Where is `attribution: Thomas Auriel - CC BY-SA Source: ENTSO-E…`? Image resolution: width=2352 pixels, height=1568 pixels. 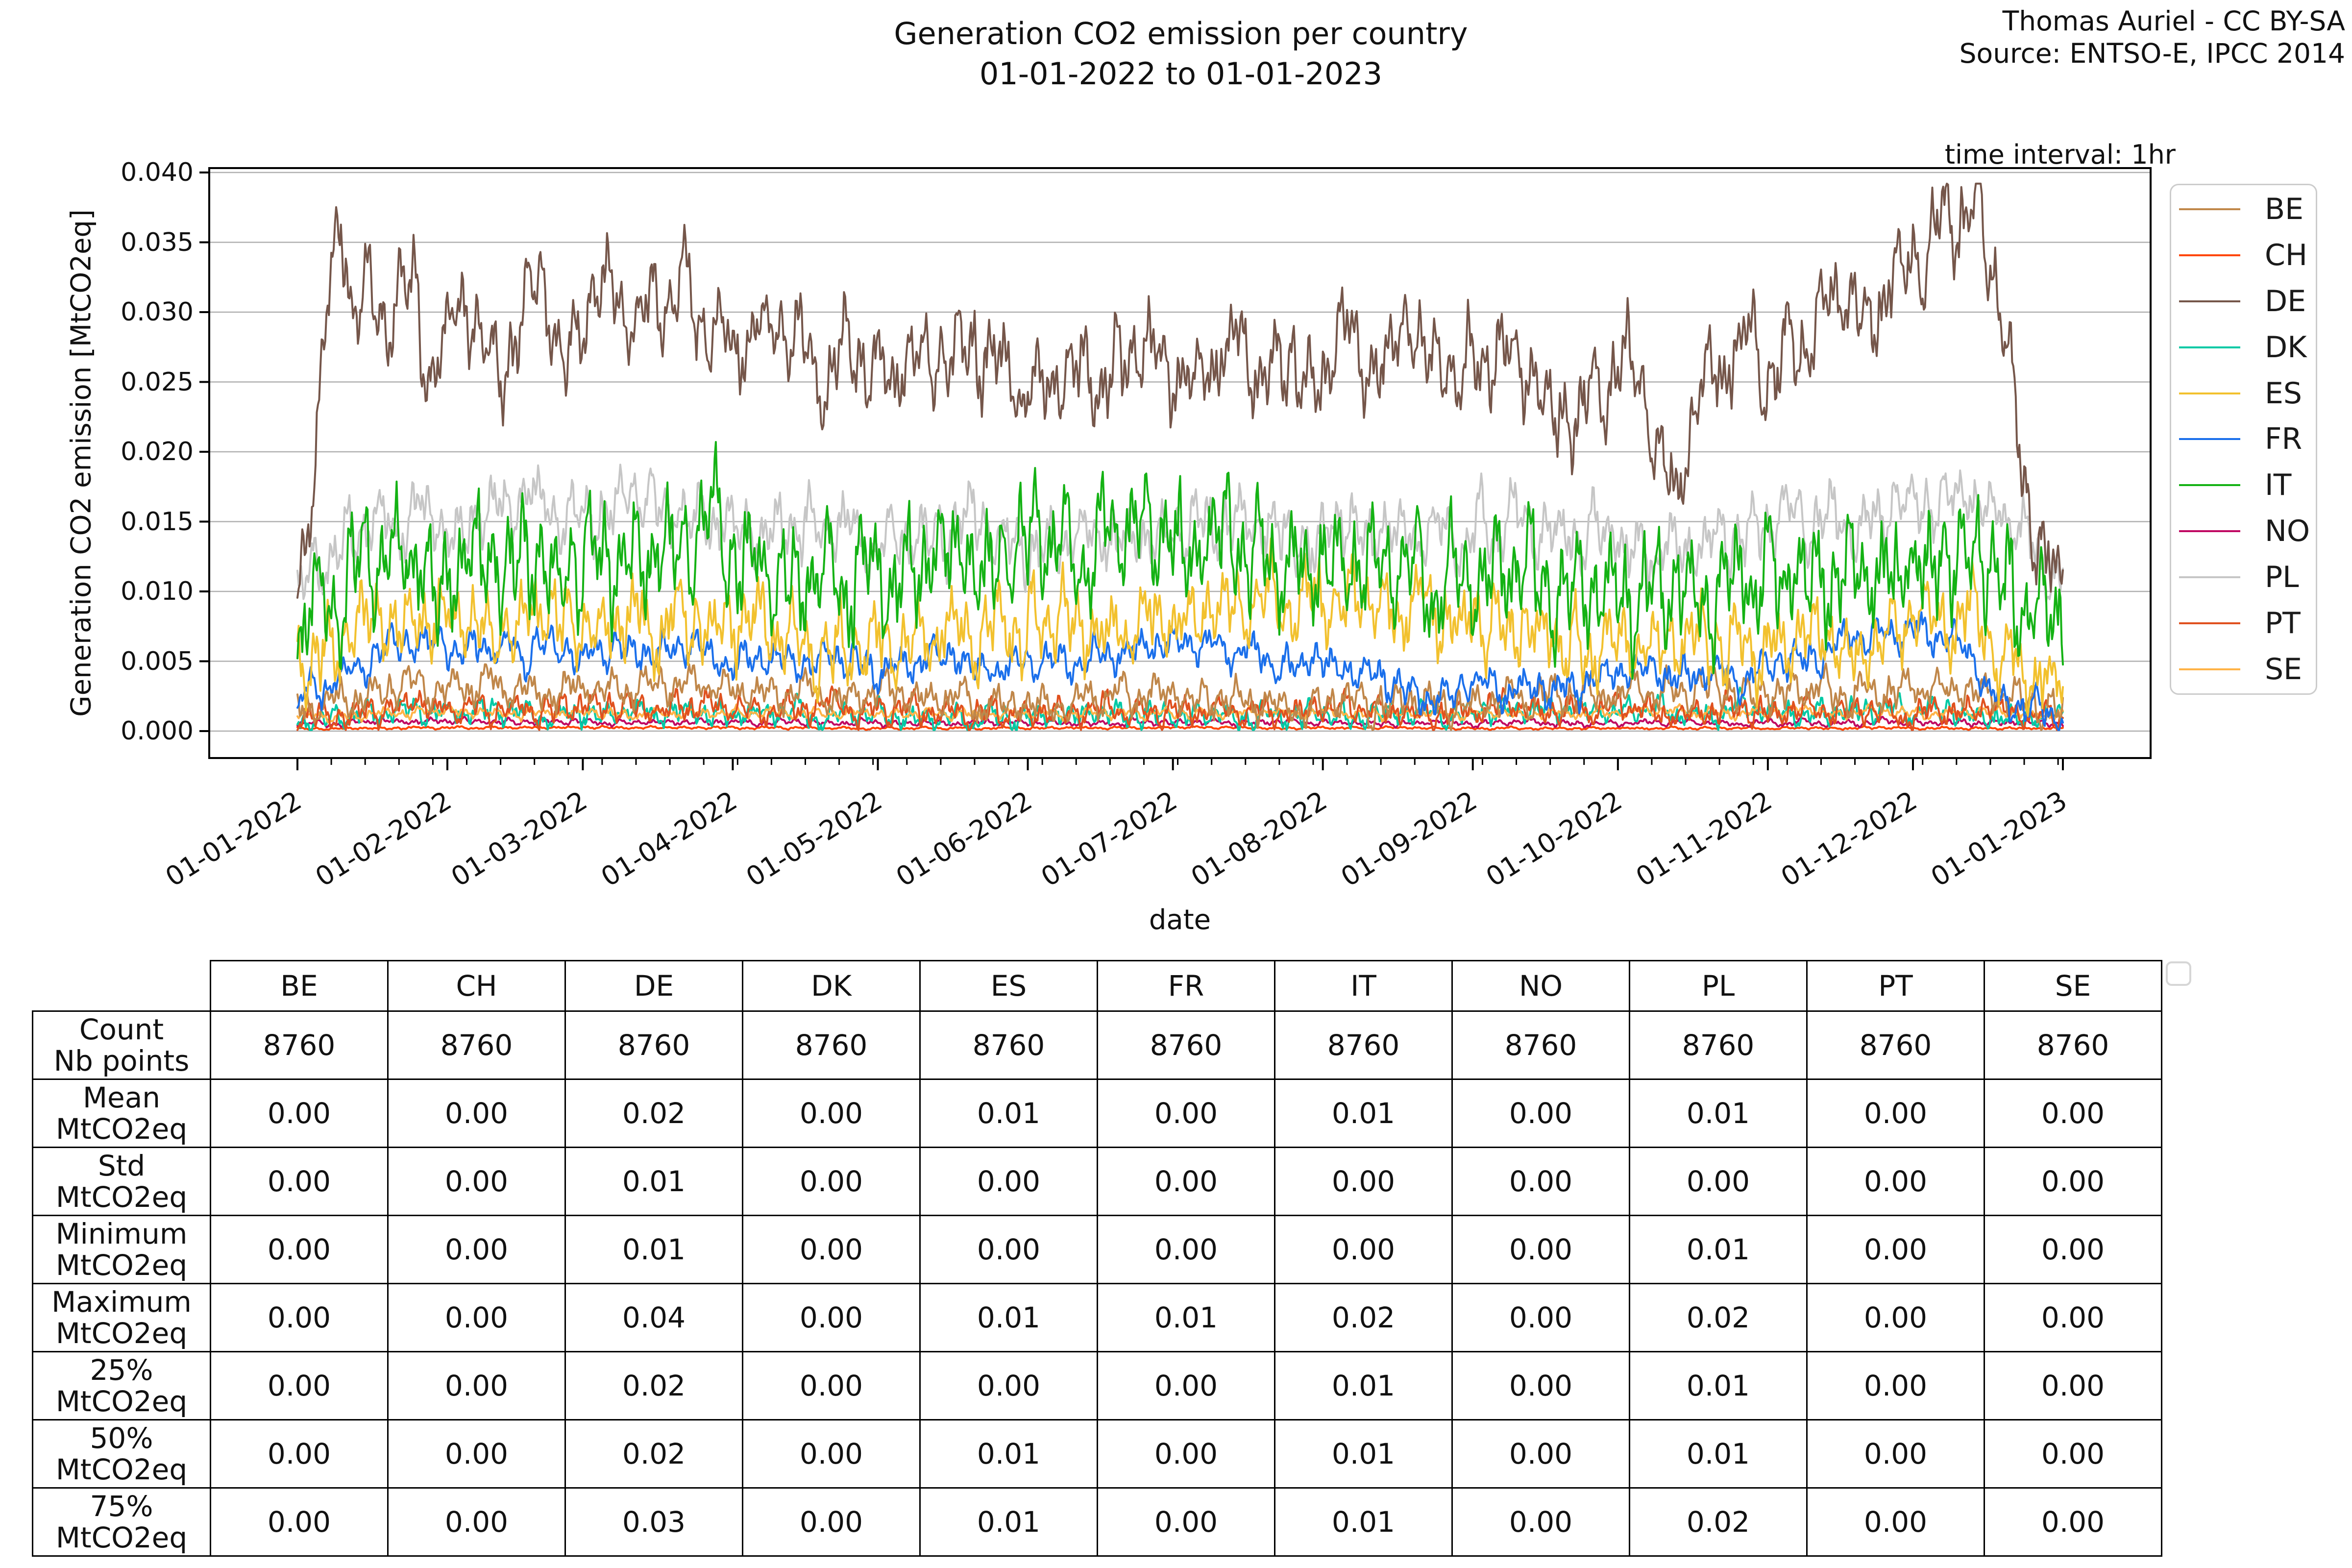 attribution: Thomas Auriel - CC BY-SA Source: ENTSO-E… is located at coordinates (2152, 37).